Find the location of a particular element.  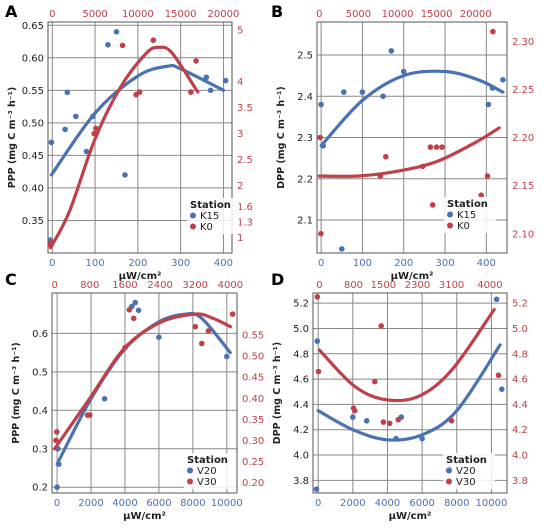

y-left-tick-label: 0.65 is located at coordinates (33, 26).